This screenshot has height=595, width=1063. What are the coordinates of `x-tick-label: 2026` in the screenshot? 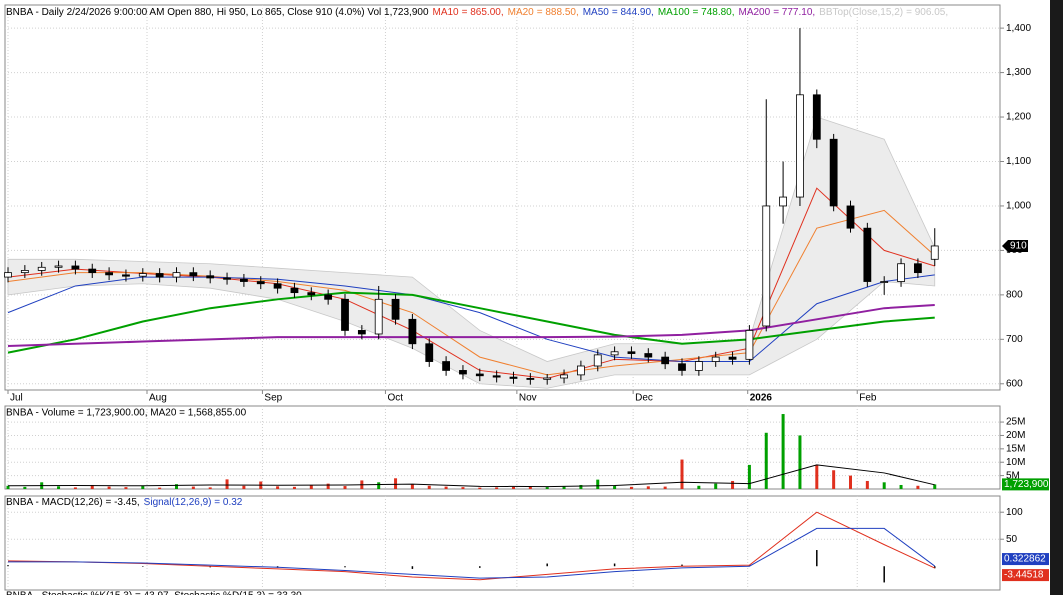 It's located at (761, 398).